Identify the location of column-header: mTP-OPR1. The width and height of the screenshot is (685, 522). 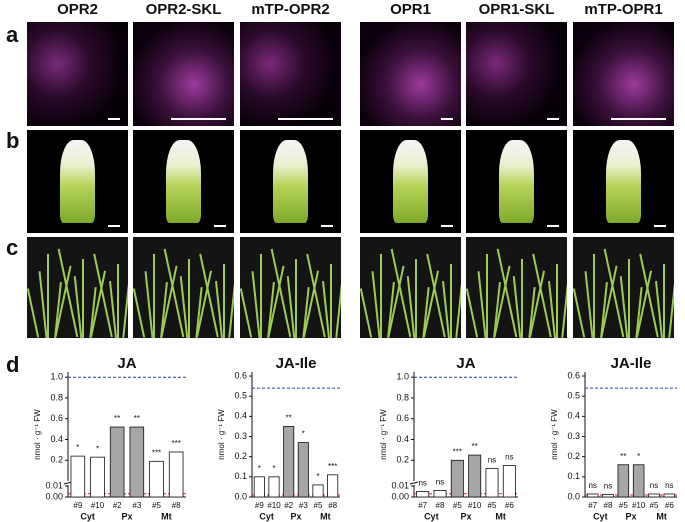
(623, 9).